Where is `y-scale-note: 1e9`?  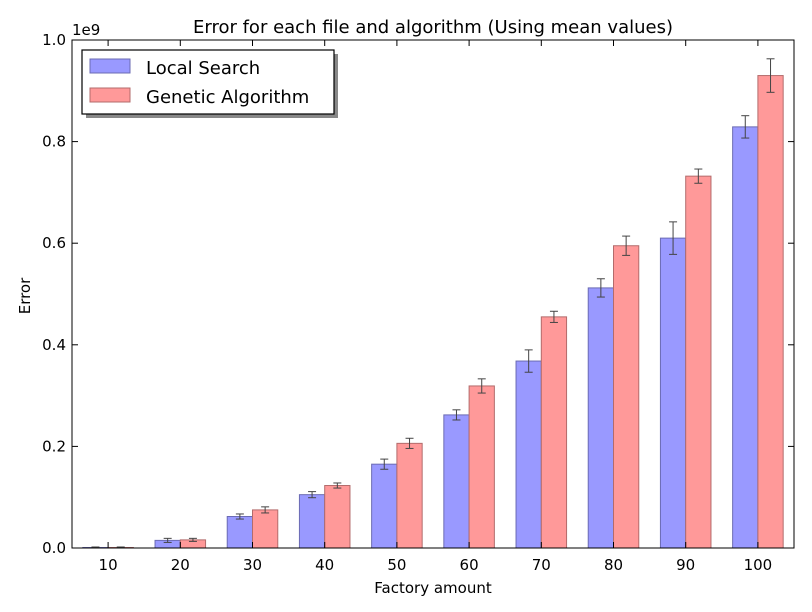
y-scale-note: 1e9 is located at coordinates (86, 30).